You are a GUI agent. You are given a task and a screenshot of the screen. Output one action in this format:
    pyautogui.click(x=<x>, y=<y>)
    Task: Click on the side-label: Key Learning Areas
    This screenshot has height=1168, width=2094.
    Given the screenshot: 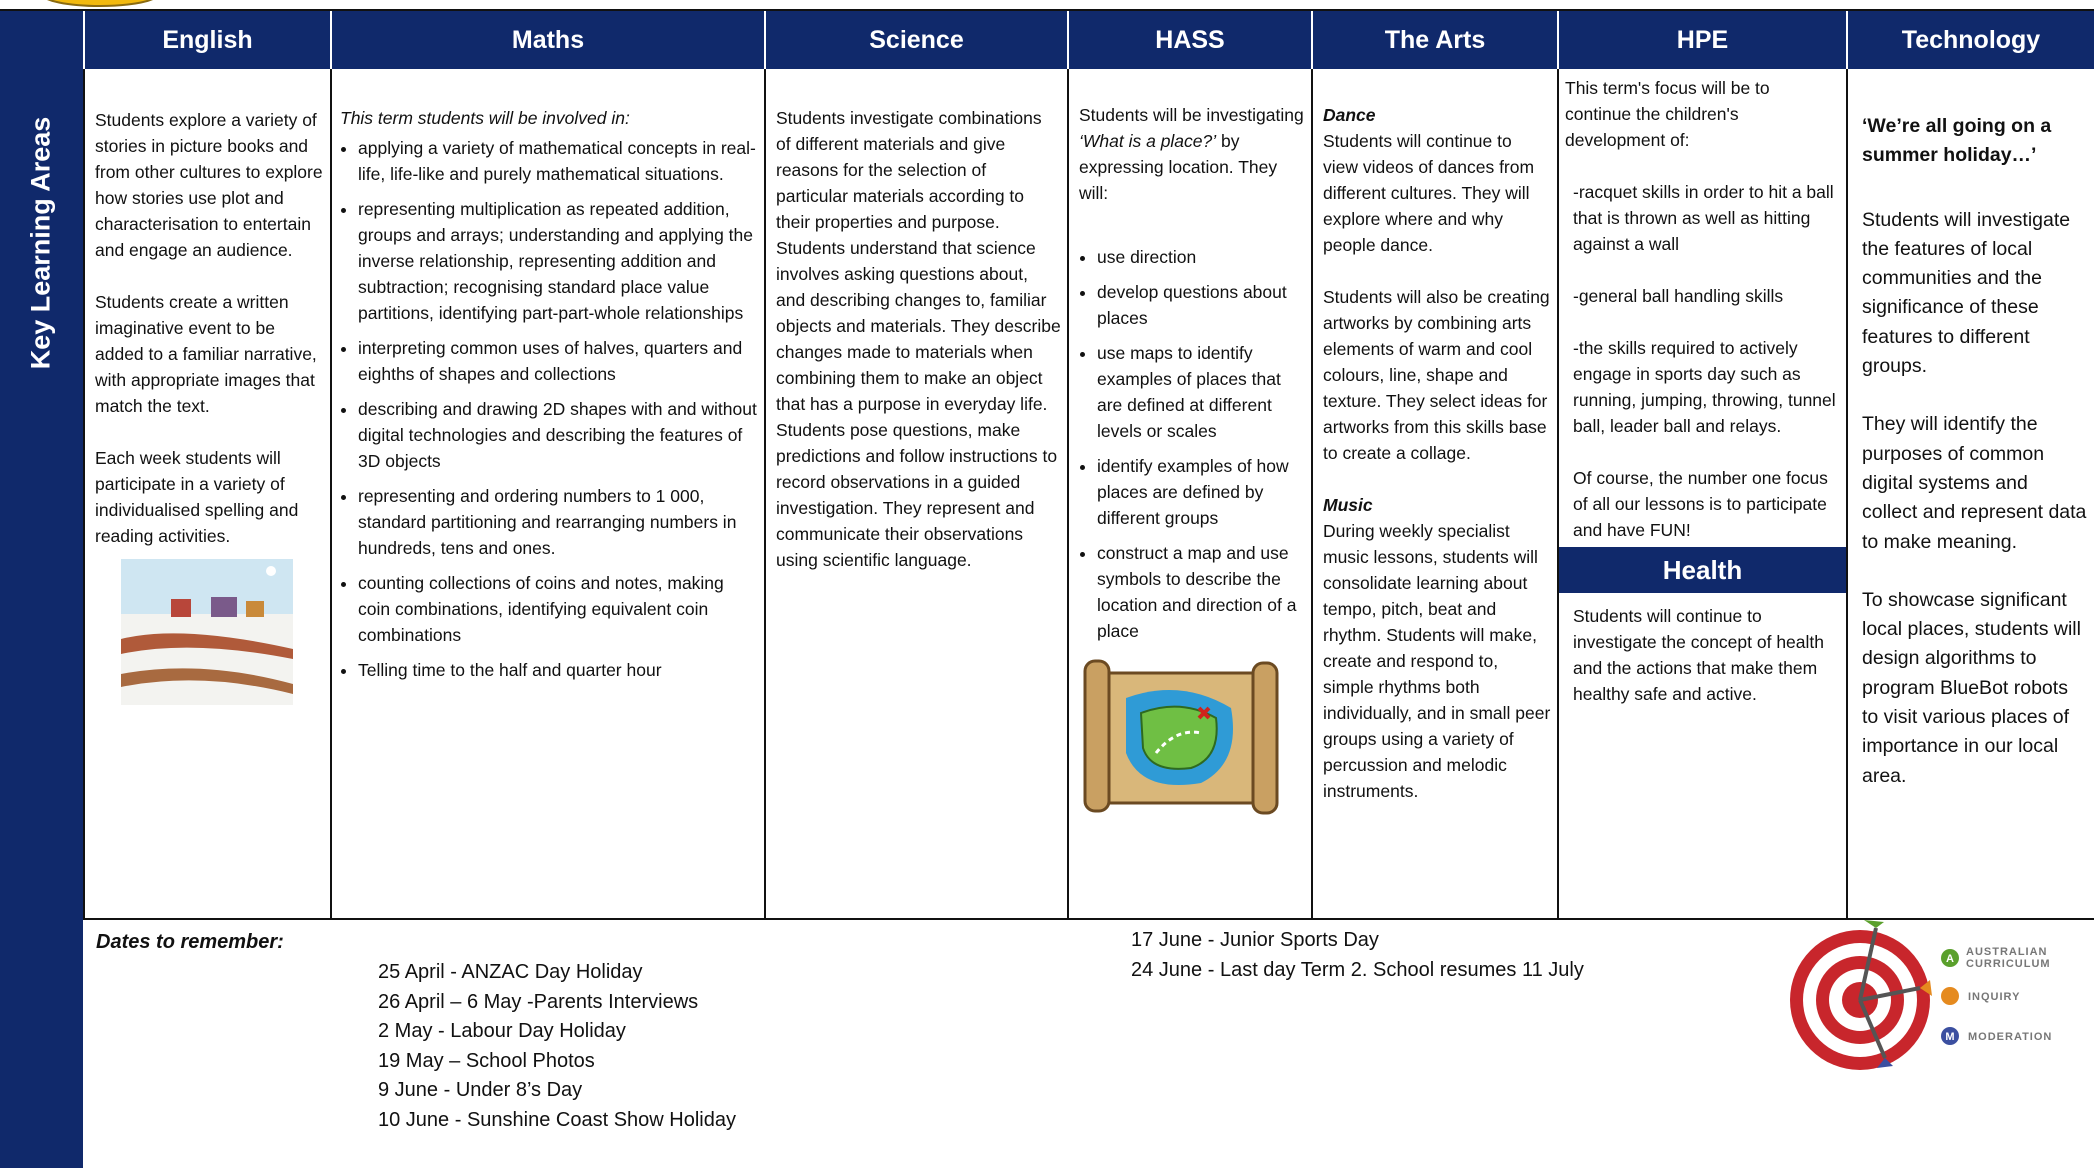 What is the action you would take?
    pyautogui.click(x=40, y=243)
    